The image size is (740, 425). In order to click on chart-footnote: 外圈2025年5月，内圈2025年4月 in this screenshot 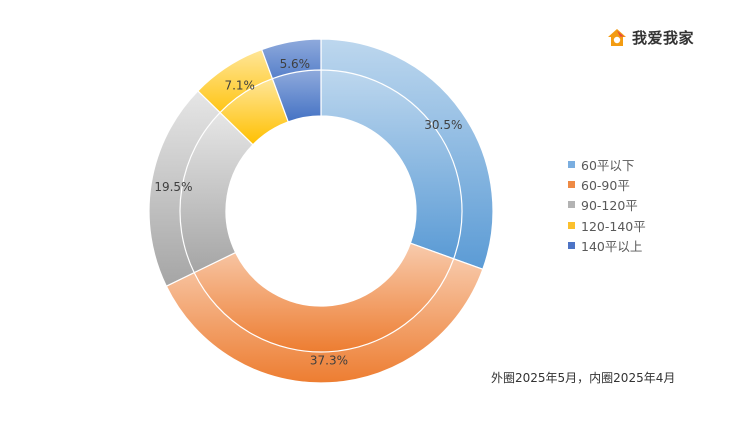, I will do `click(583, 378)`.